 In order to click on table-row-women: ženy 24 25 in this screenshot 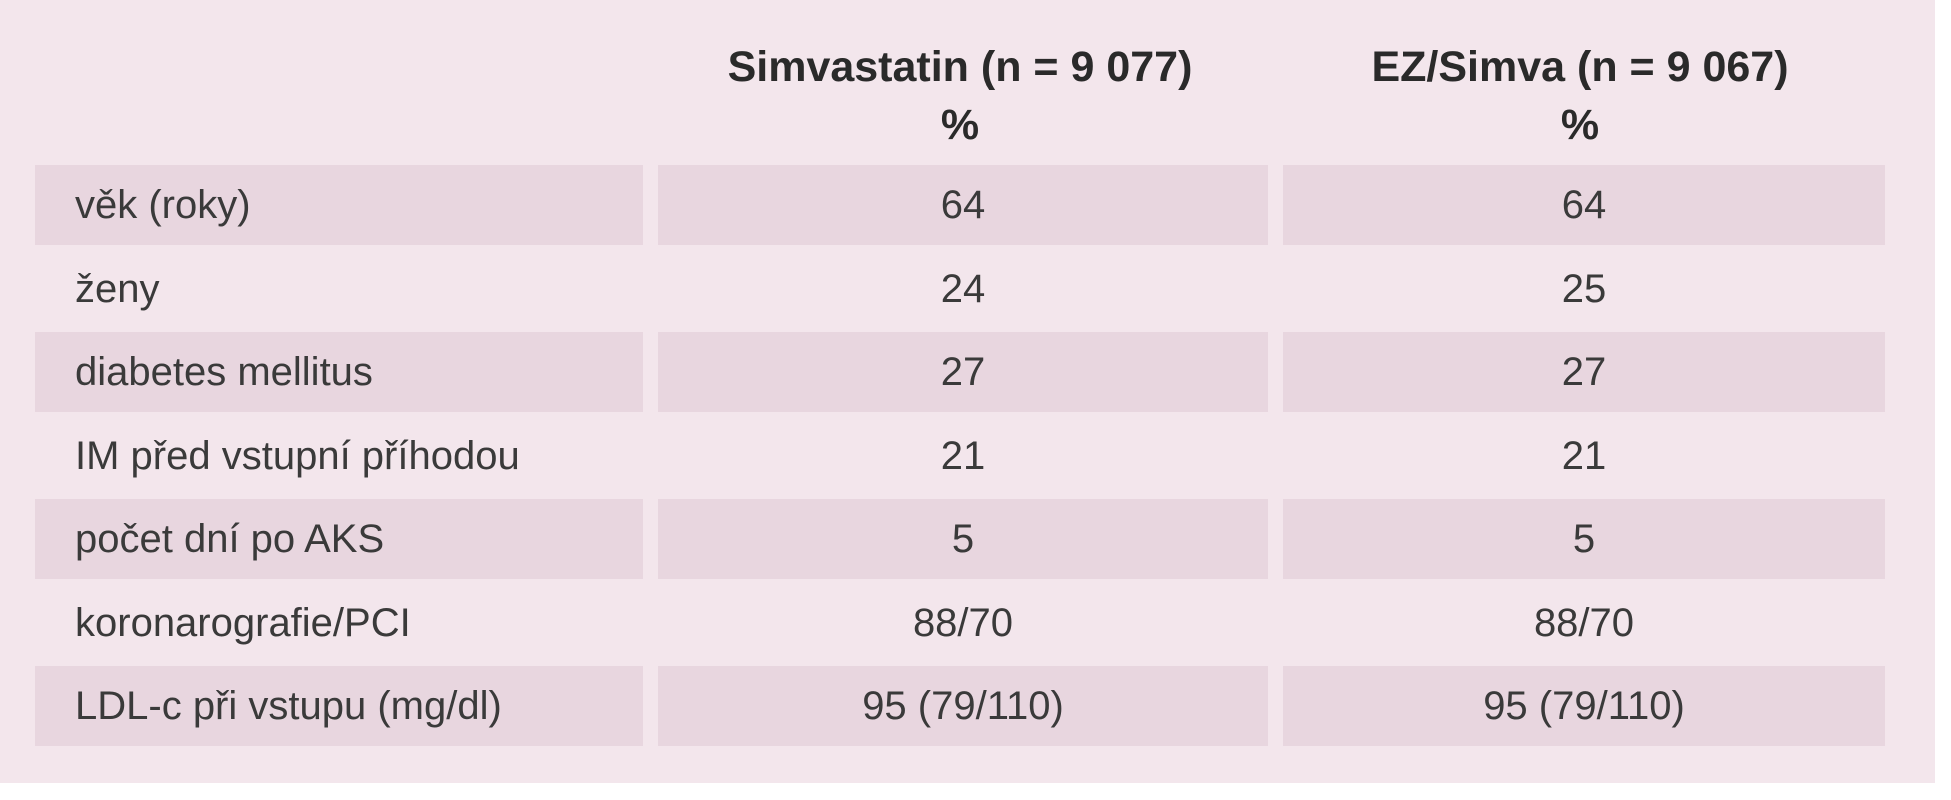, I will do `click(960, 289)`.